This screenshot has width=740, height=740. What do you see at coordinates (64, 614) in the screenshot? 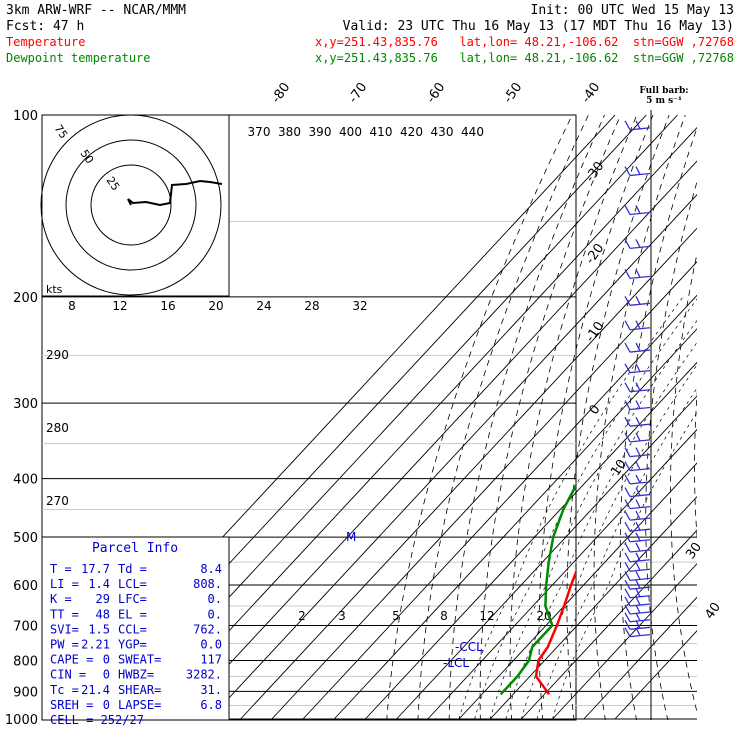
I see `parcel-value: TT =` at bounding box center [64, 614].